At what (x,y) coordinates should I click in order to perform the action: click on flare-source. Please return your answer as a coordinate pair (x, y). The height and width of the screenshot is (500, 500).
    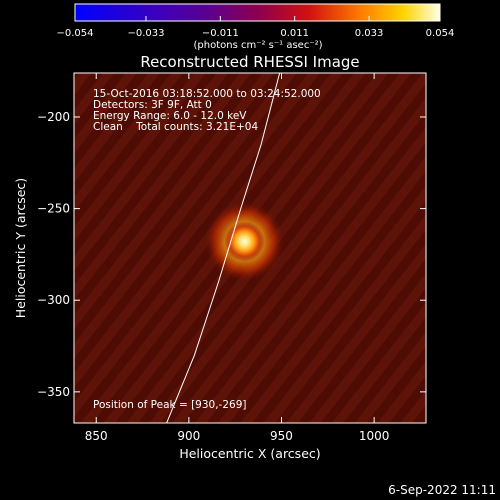
    Looking at the image, I should click on (244, 241).